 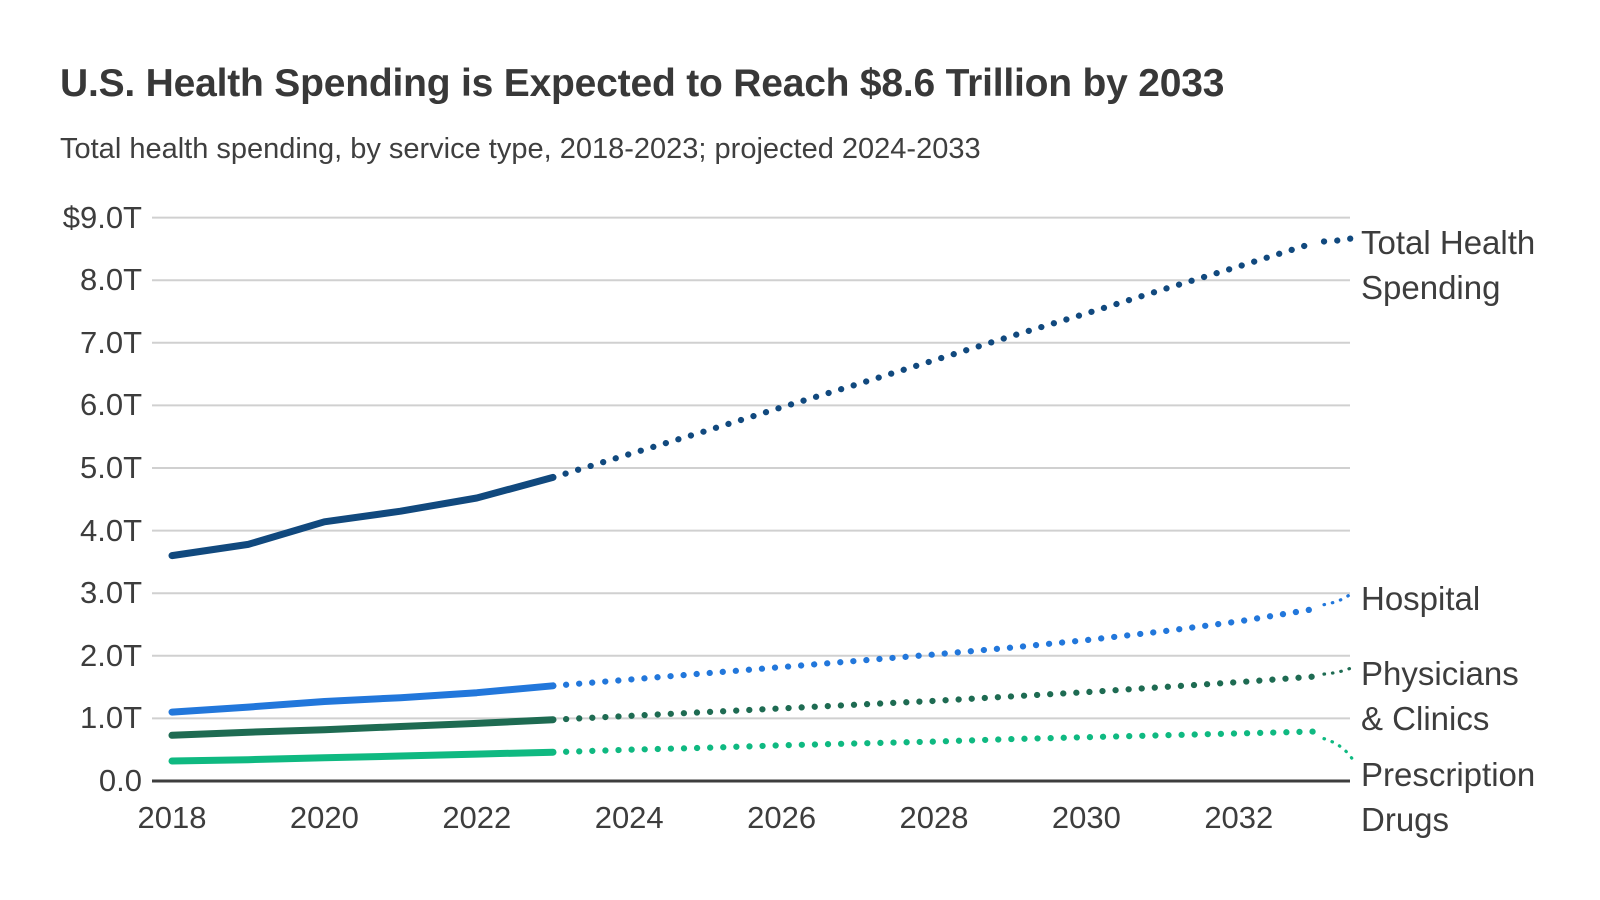 What do you see at coordinates (120, 780) in the screenshot?
I see `y-axis-tick-label: 0.0` at bounding box center [120, 780].